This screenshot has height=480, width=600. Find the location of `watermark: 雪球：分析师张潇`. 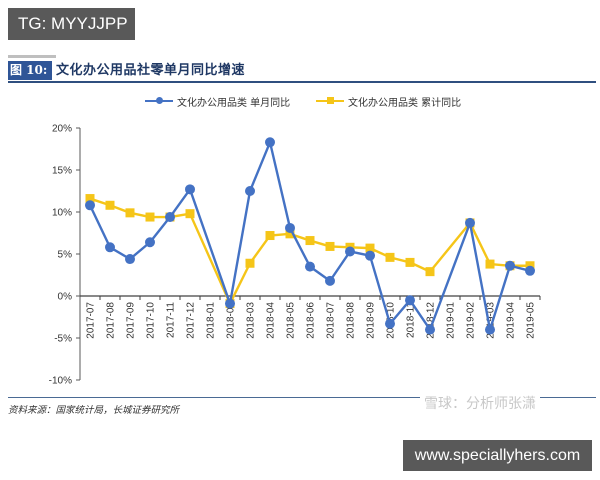

watermark: 雪球：分析师张潇 is located at coordinates (480, 403).